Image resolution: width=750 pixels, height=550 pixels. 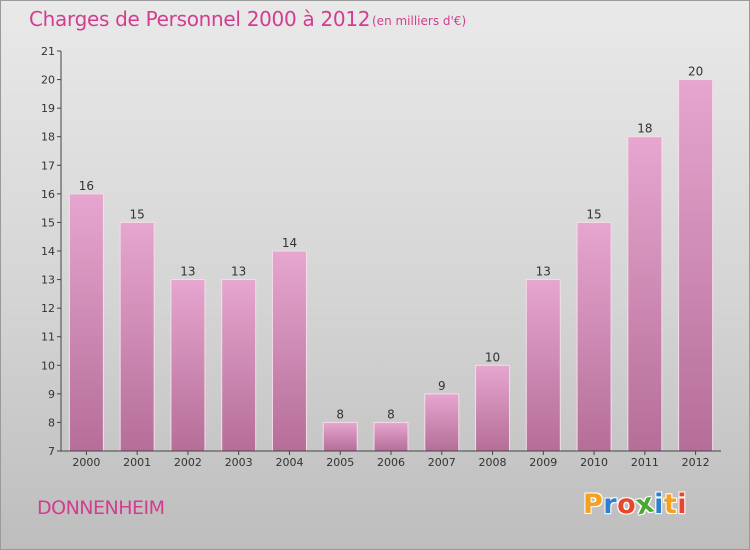 I want to click on logo-letter: o, so click(x=627, y=504).